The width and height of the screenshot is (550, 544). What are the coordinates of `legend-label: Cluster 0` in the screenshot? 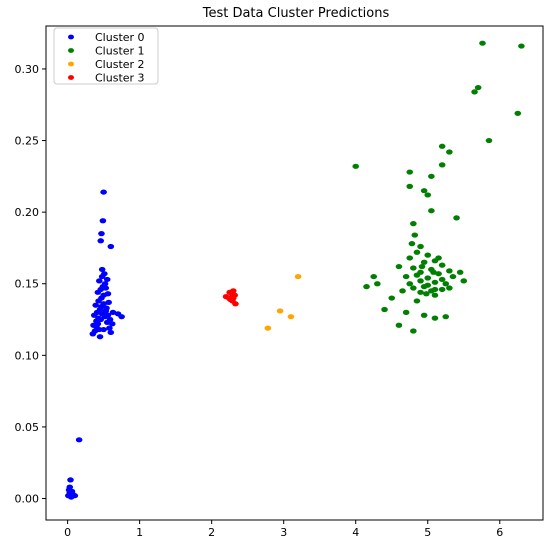 It's located at (120, 37).